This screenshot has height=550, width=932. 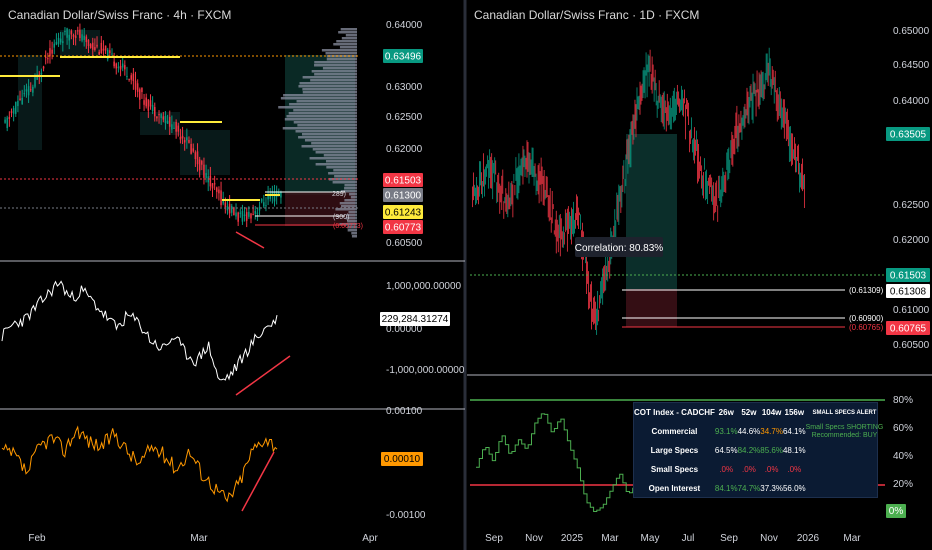 What do you see at coordinates (688, 538) in the screenshot?
I see `time-axis-label: Jul` at bounding box center [688, 538].